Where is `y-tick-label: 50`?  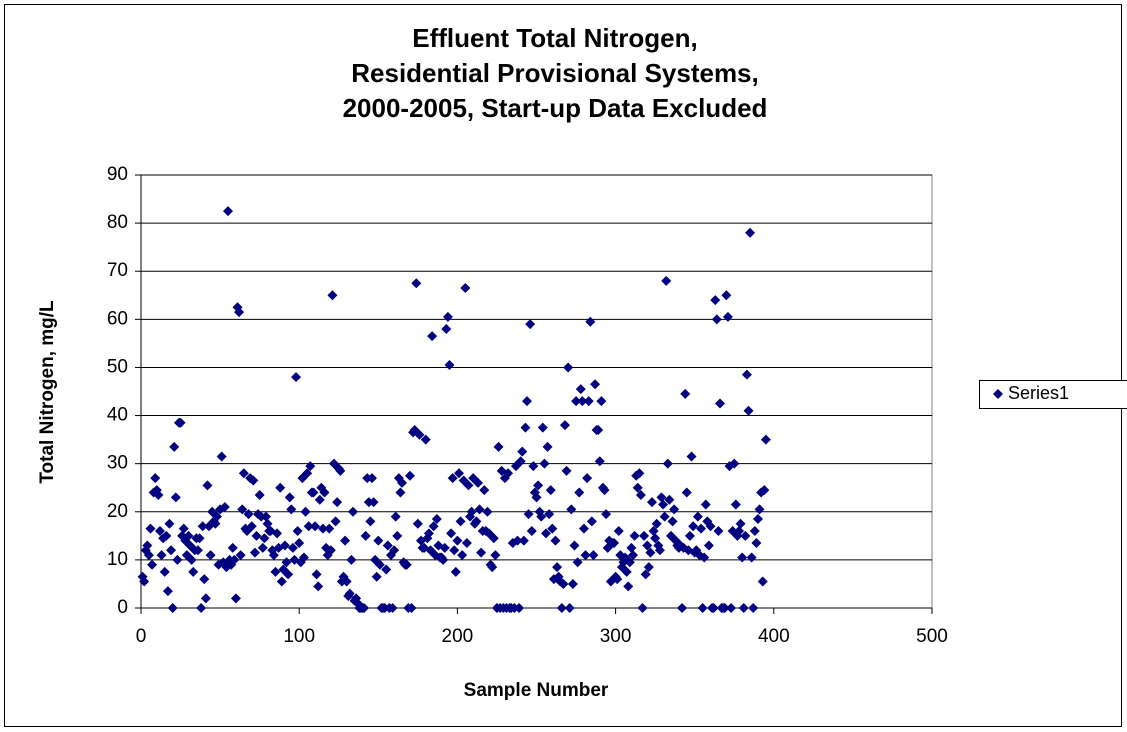 y-tick-label: 50 is located at coordinates (117, 366).